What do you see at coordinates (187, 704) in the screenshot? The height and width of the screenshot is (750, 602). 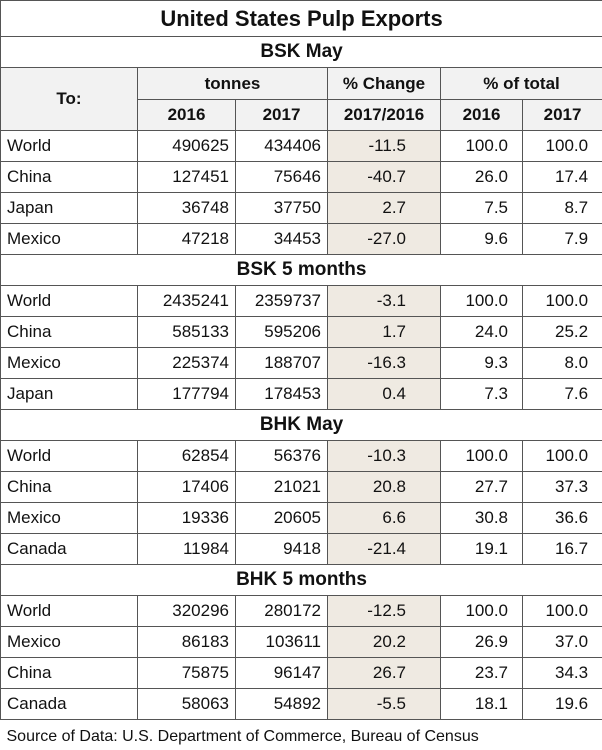 I see `cell: 58063` at bounding box center [187, 704].